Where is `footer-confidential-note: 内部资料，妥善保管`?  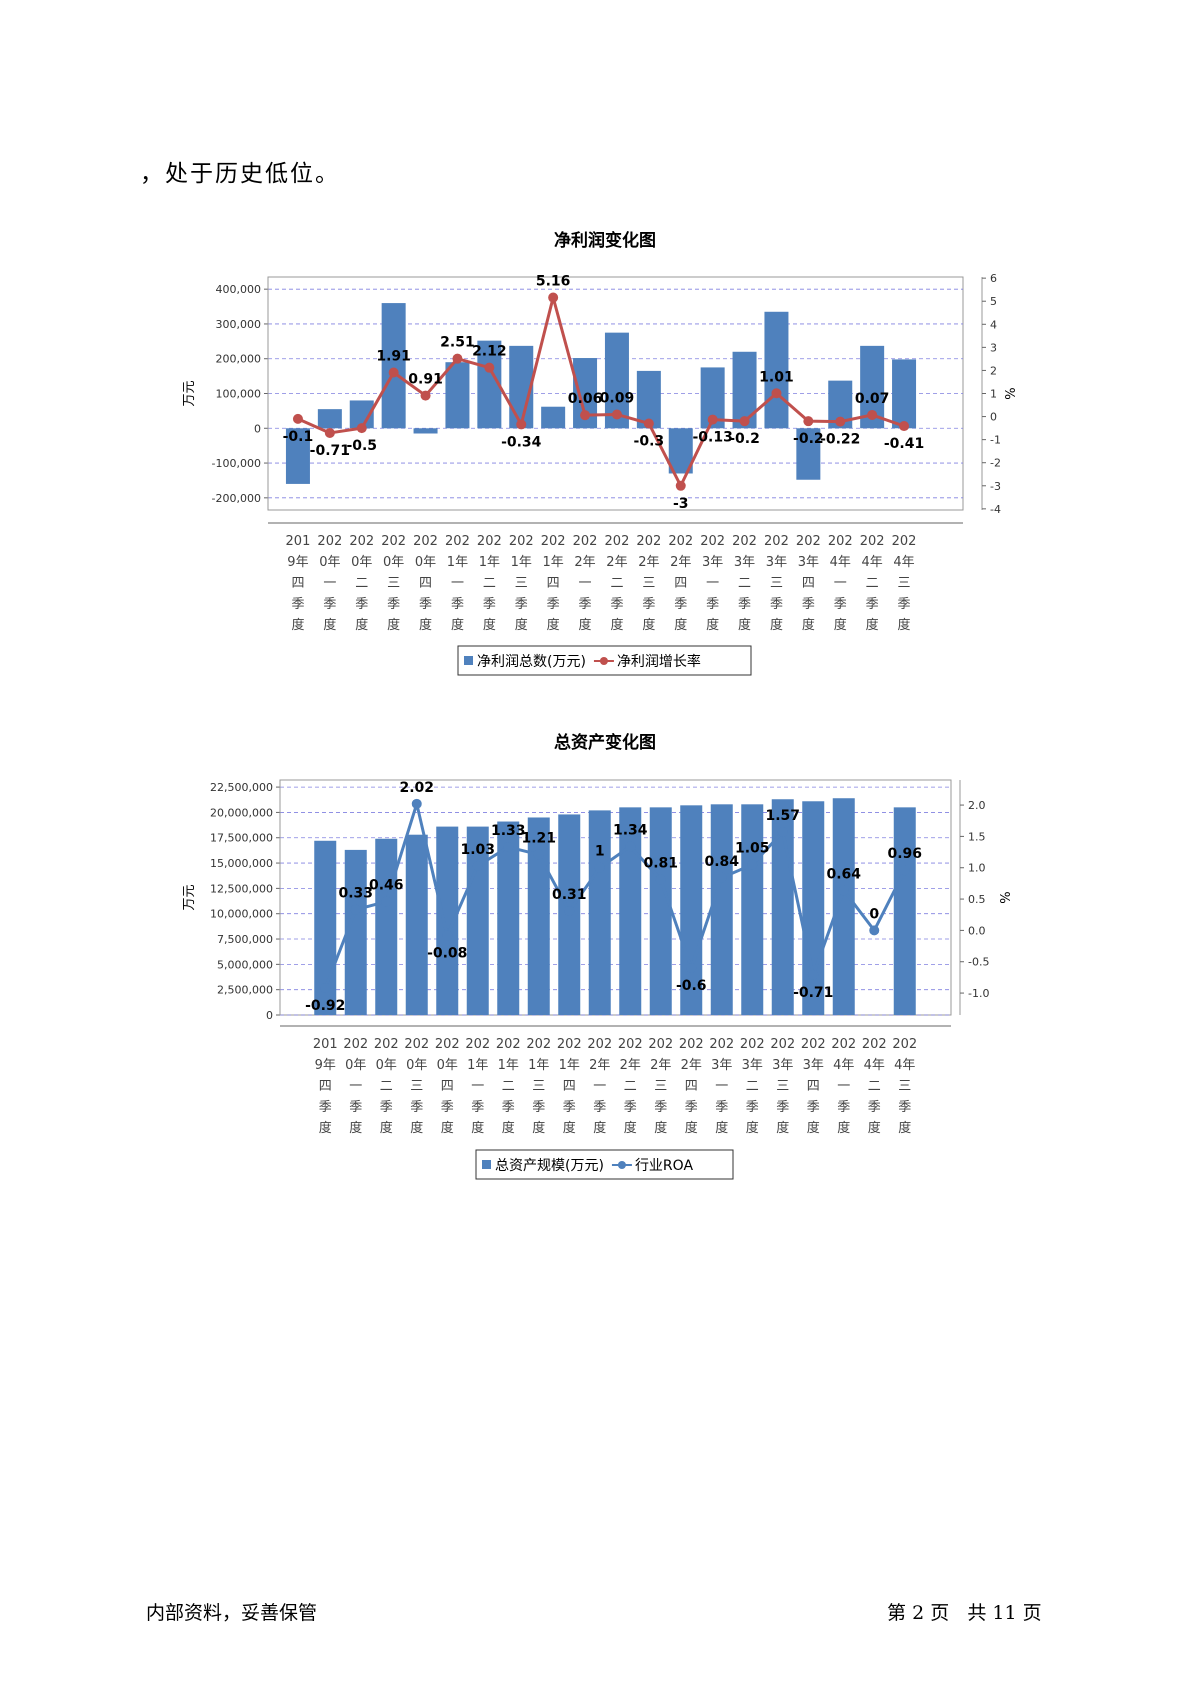
footer-confidential-note: 内部资料，妥善保管 is located at coordinates (232, 1613).